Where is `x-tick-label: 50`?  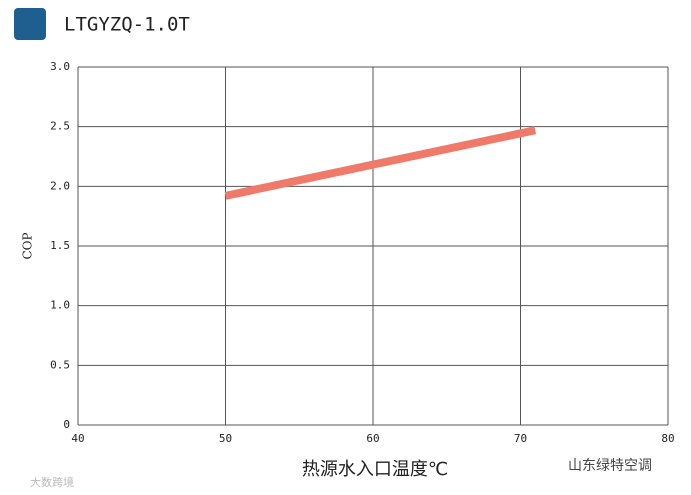
x-tick-label: 50 is located at coordinates (225, 438).